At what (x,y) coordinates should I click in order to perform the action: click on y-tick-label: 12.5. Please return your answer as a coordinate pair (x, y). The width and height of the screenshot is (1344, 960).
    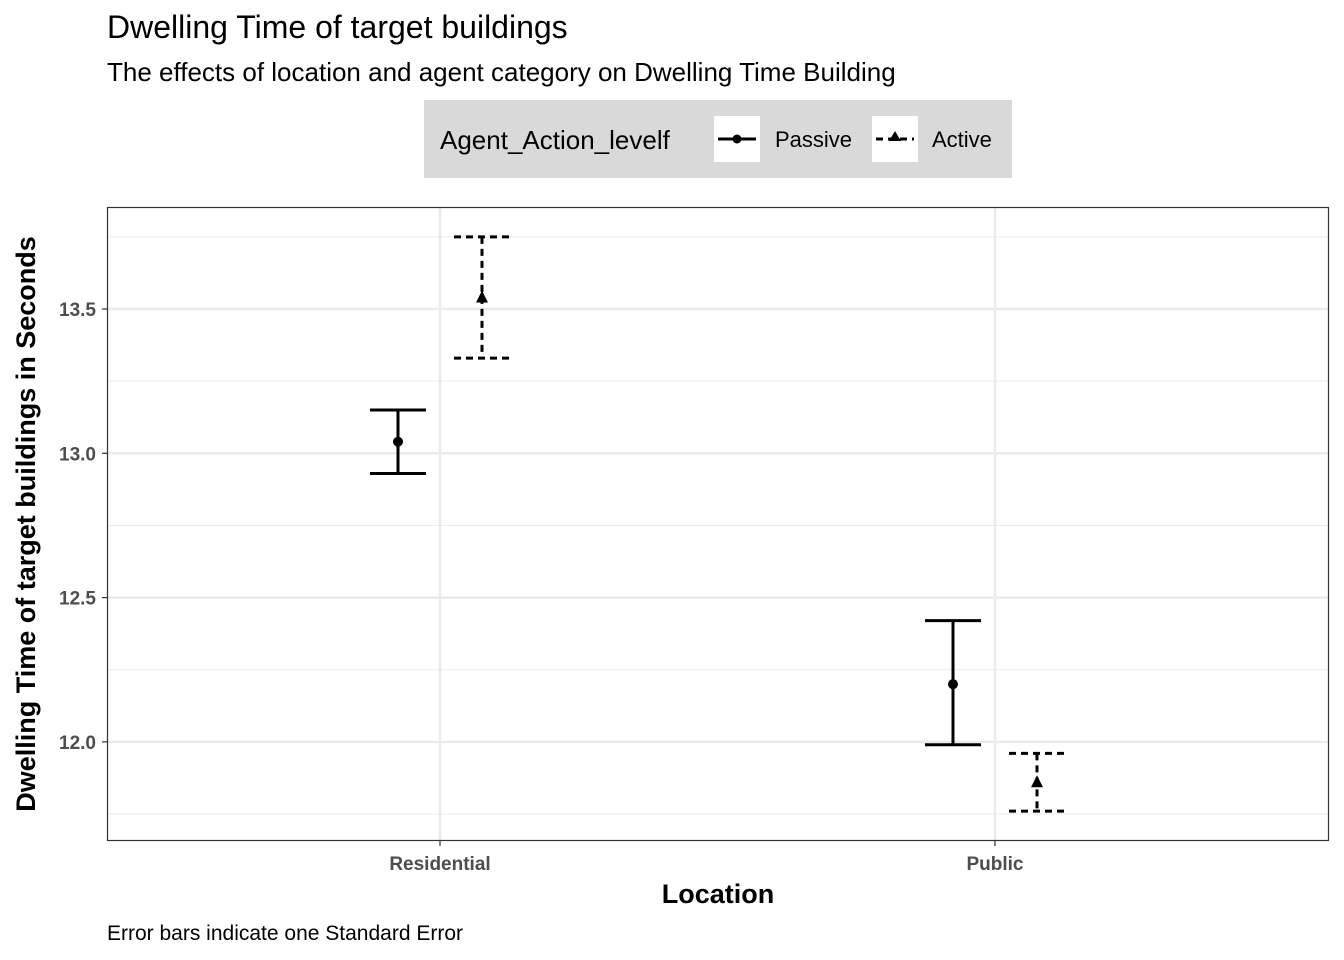
    Looking at the image, I should click on (77, 599).